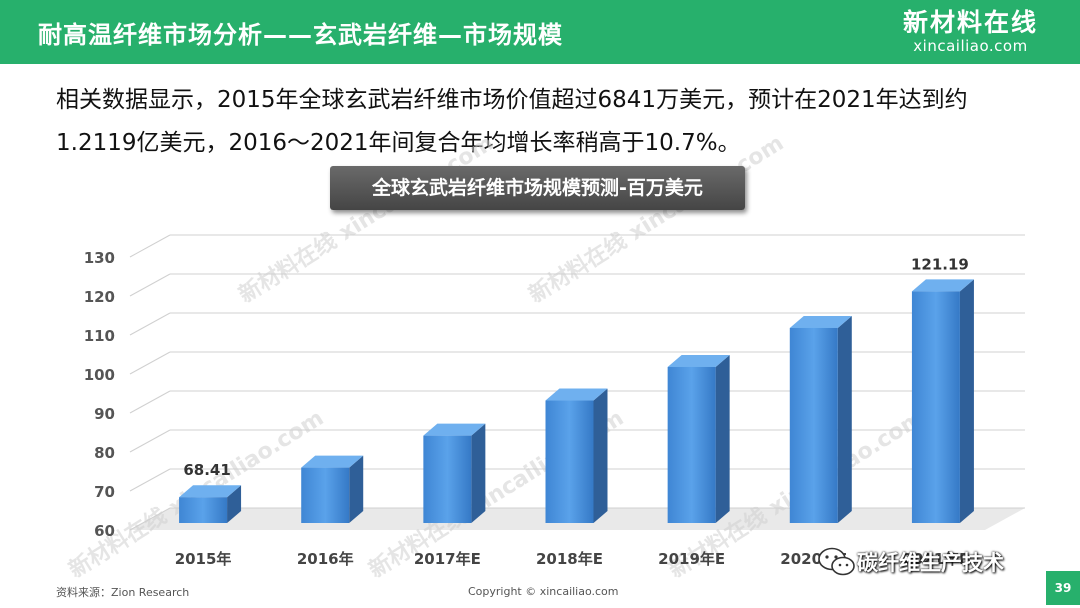  What do you see at coordinates (104, 414) in the screenshot?
I see `y-tick-label: 90` at bounding box center [104, 414].